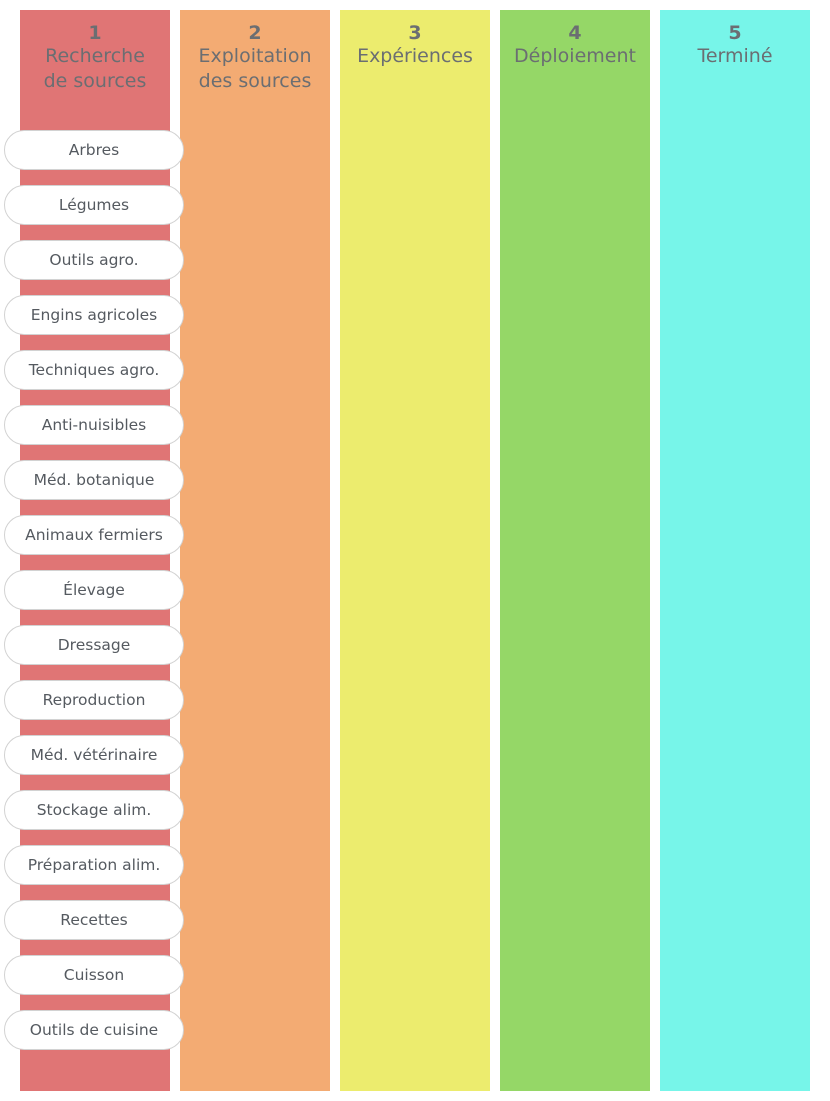 The height and width of the screenshot is (1101, 830). Describe the element at coordinates (255, 33) in the screenshot. I see `column-number: 2` at that location.